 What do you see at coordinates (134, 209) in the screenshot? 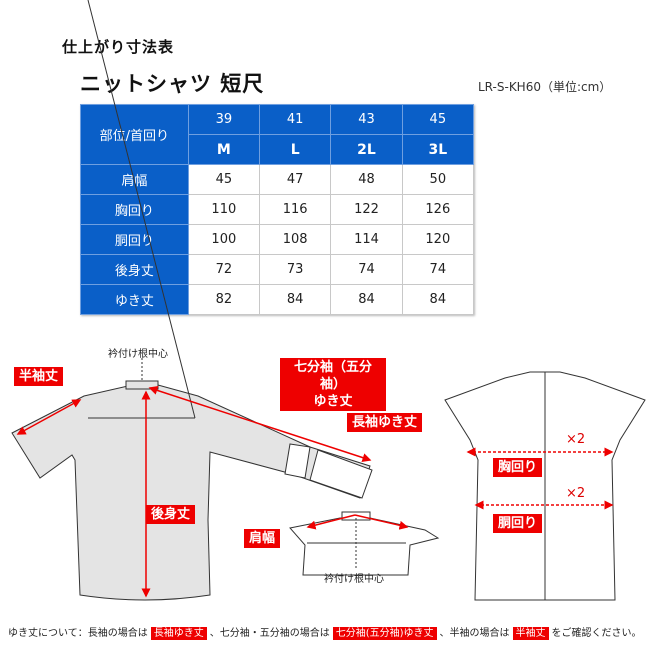
I see `row-label: 胸回り` at bounding box center [134, 209].